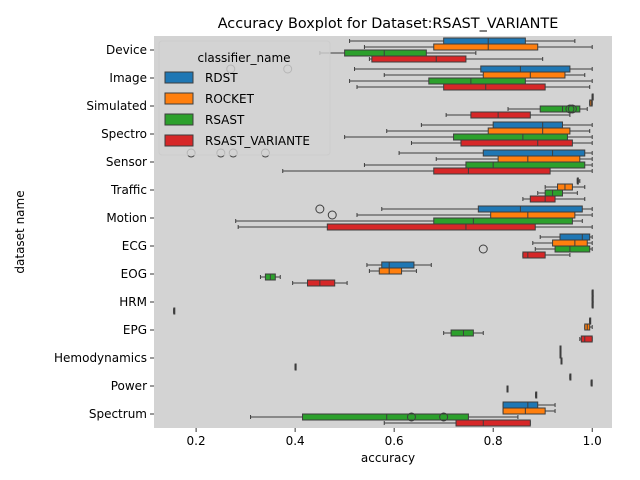  I want to click on box-image, so click(473, 87).